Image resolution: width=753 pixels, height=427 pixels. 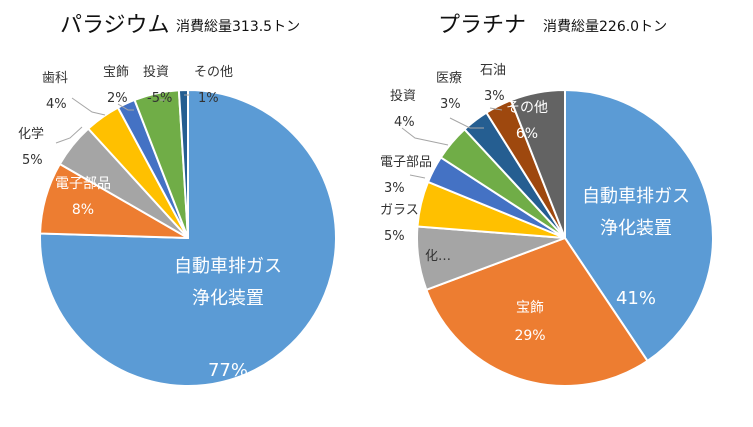 What do you see at coordinates (636, 228) in the screenshot?
I see `slice-label-1-0-1: 浄化装置` at bounding box center [636, 228].